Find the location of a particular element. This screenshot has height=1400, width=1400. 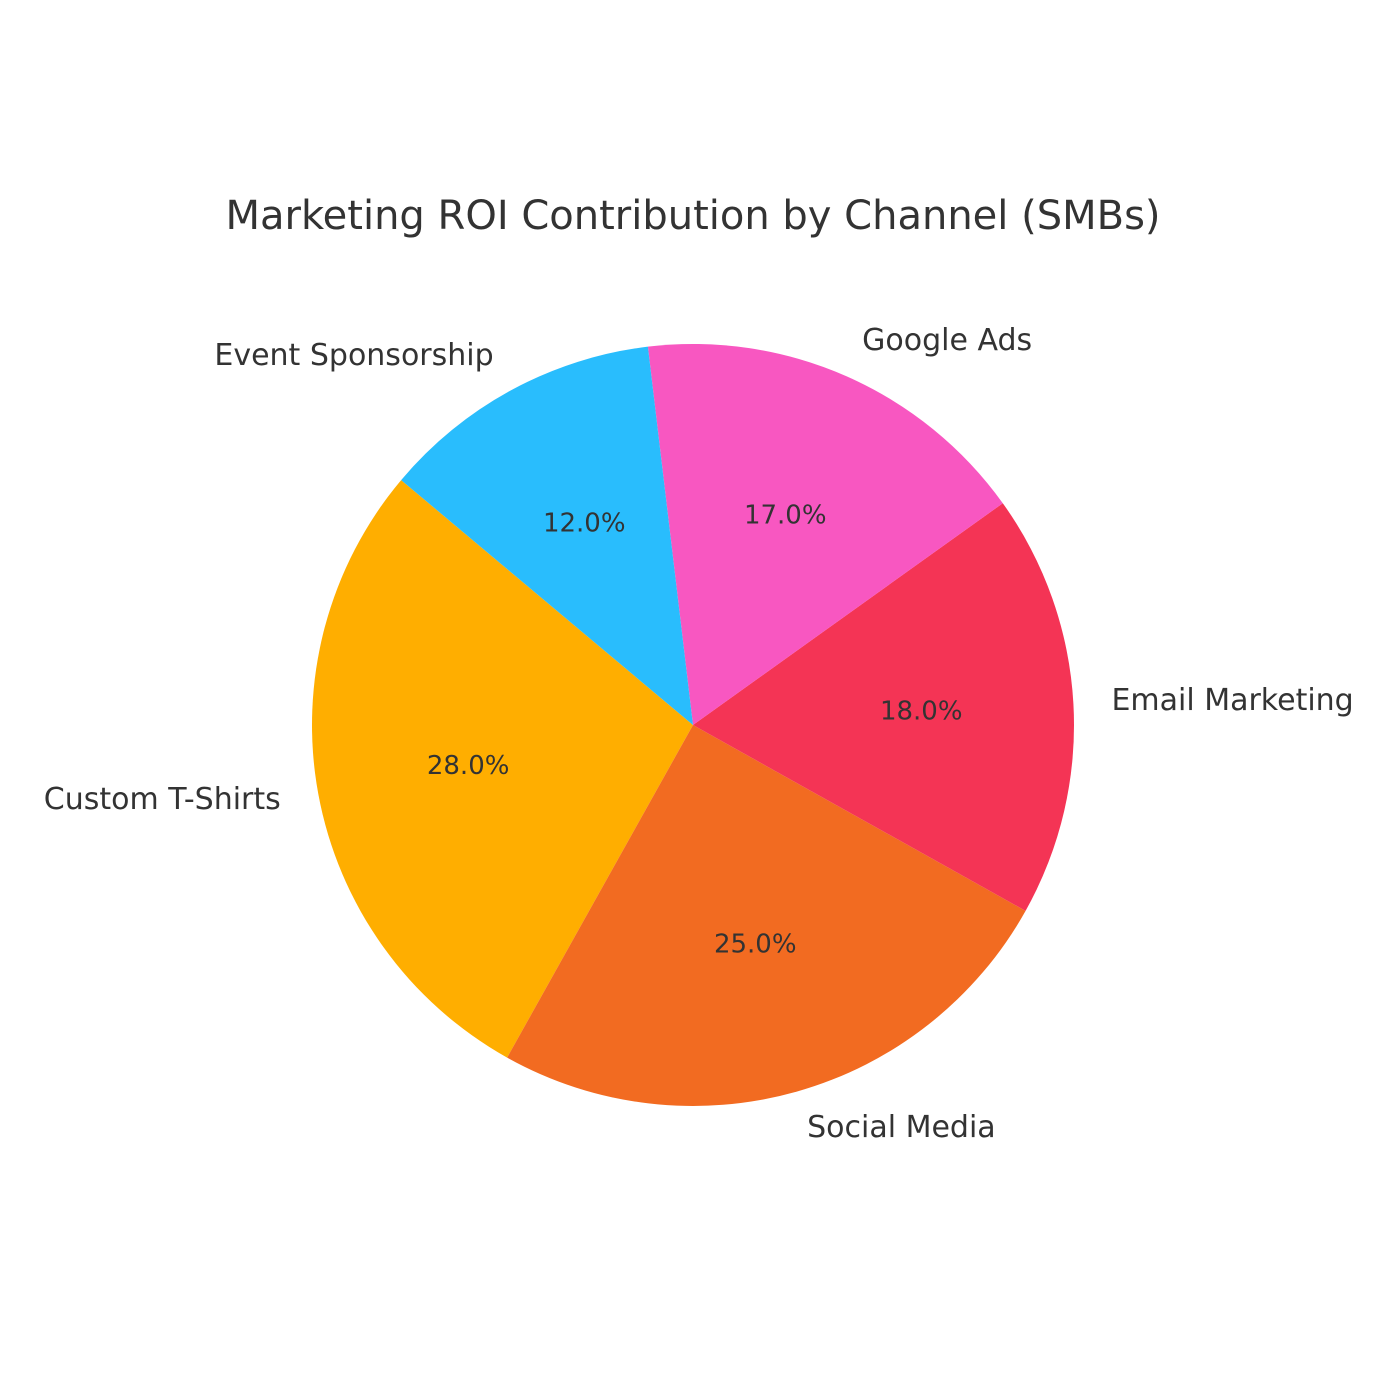

slice-label: Social Media is located at coordinates (901, 1127).